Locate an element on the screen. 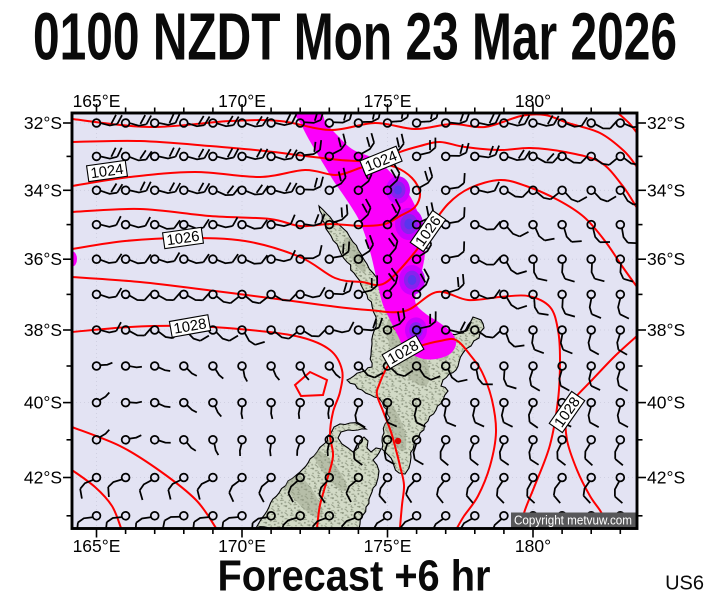 This screenshot has width=711, height=600. svg-text: US6 is located at coordinates (684, 584).